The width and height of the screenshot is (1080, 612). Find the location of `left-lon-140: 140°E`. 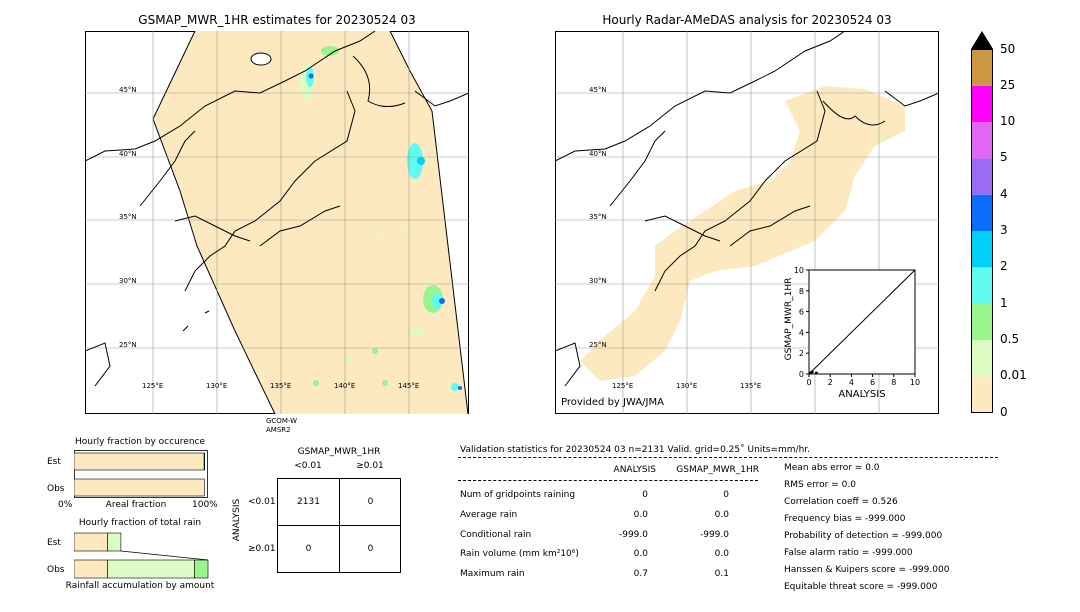

left-lon-140: 140°E is located at coordinates (345, 386).